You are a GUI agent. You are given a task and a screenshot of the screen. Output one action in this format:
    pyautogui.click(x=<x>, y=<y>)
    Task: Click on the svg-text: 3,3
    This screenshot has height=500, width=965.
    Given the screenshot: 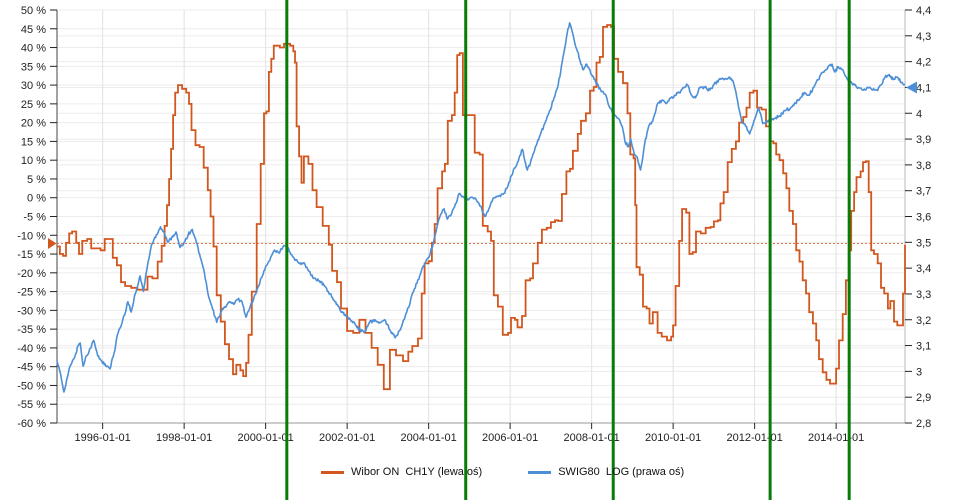 What is the action you would take?
    pyautogui.click(x=923, y=295)
    